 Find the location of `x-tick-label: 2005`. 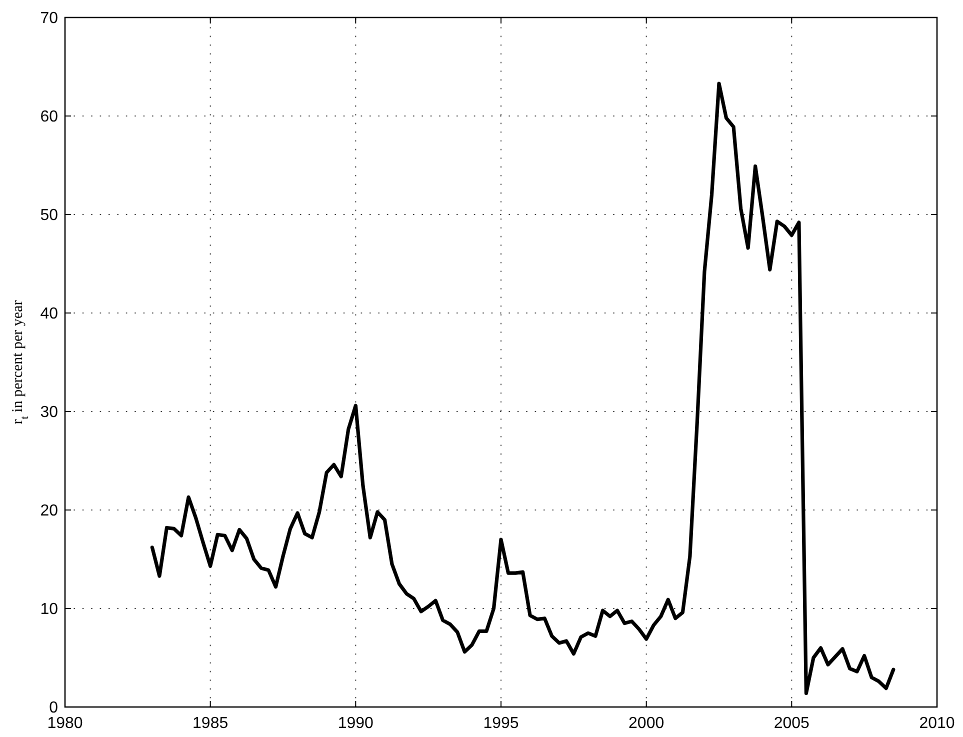

x-tick-label: 2005 is located at coordinates (792, 723).